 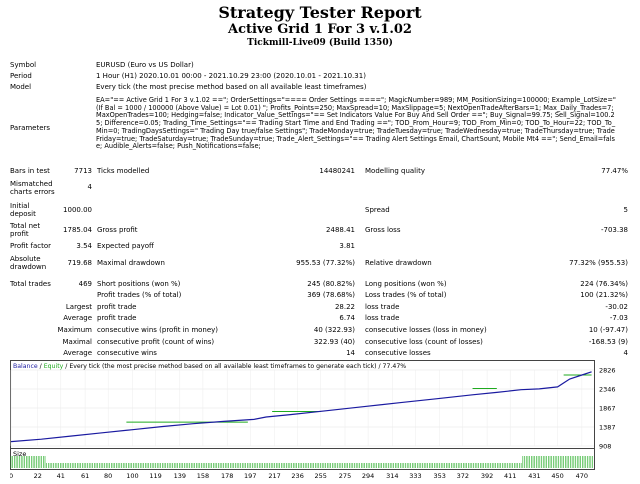 What do you see at coordinates (54, 366) in the screenshot?
I see `legend-equity: Equity` at bounding box center [54, 366].